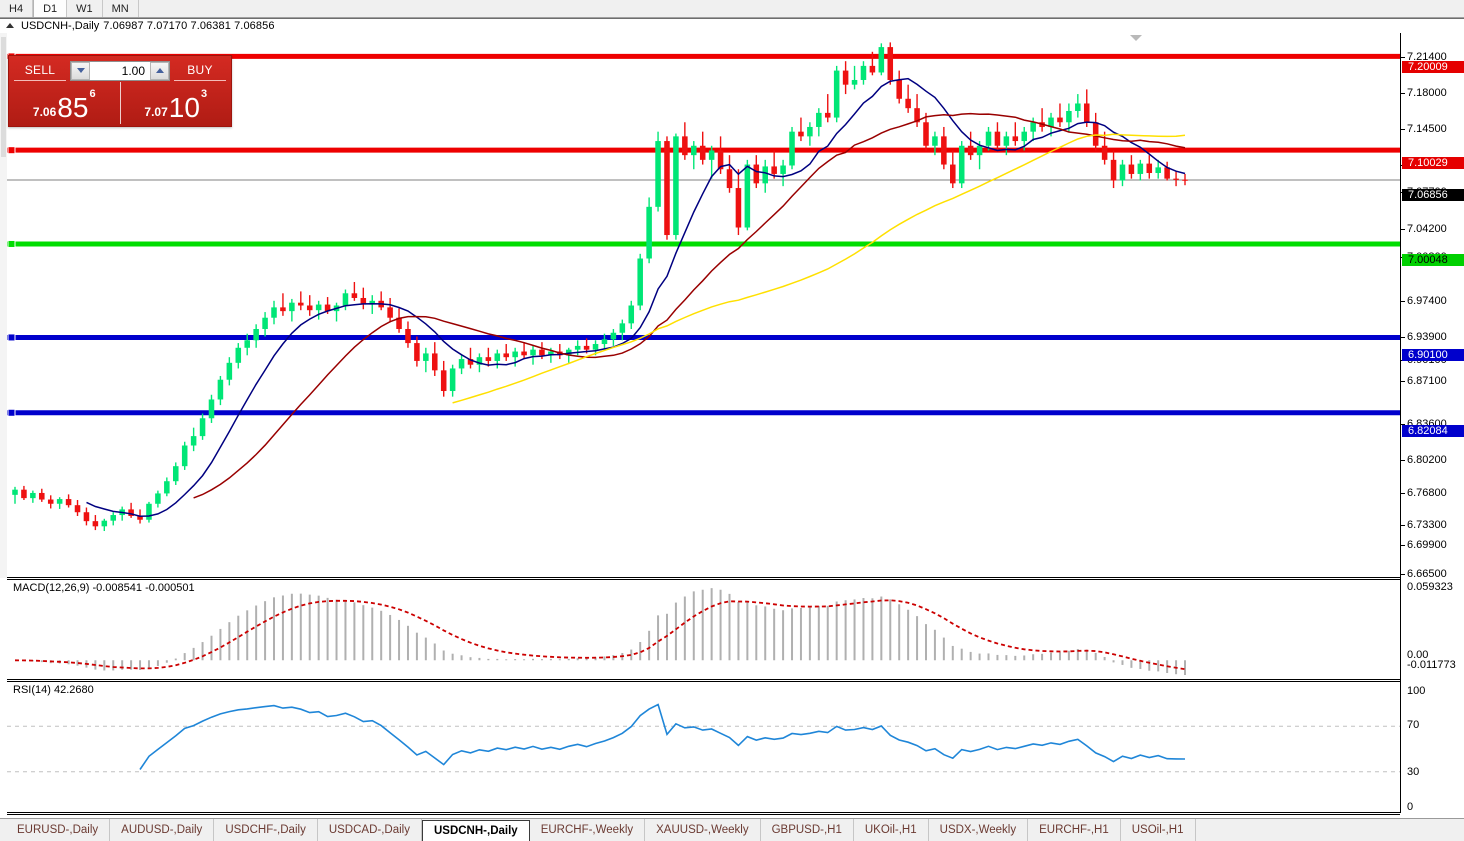 The image size is (1464, 841). Describe the element at coordinates (703, 830) in the screenshot. I see `chart-tab-xauusd: XAUUSD-,Weekly` at that location.